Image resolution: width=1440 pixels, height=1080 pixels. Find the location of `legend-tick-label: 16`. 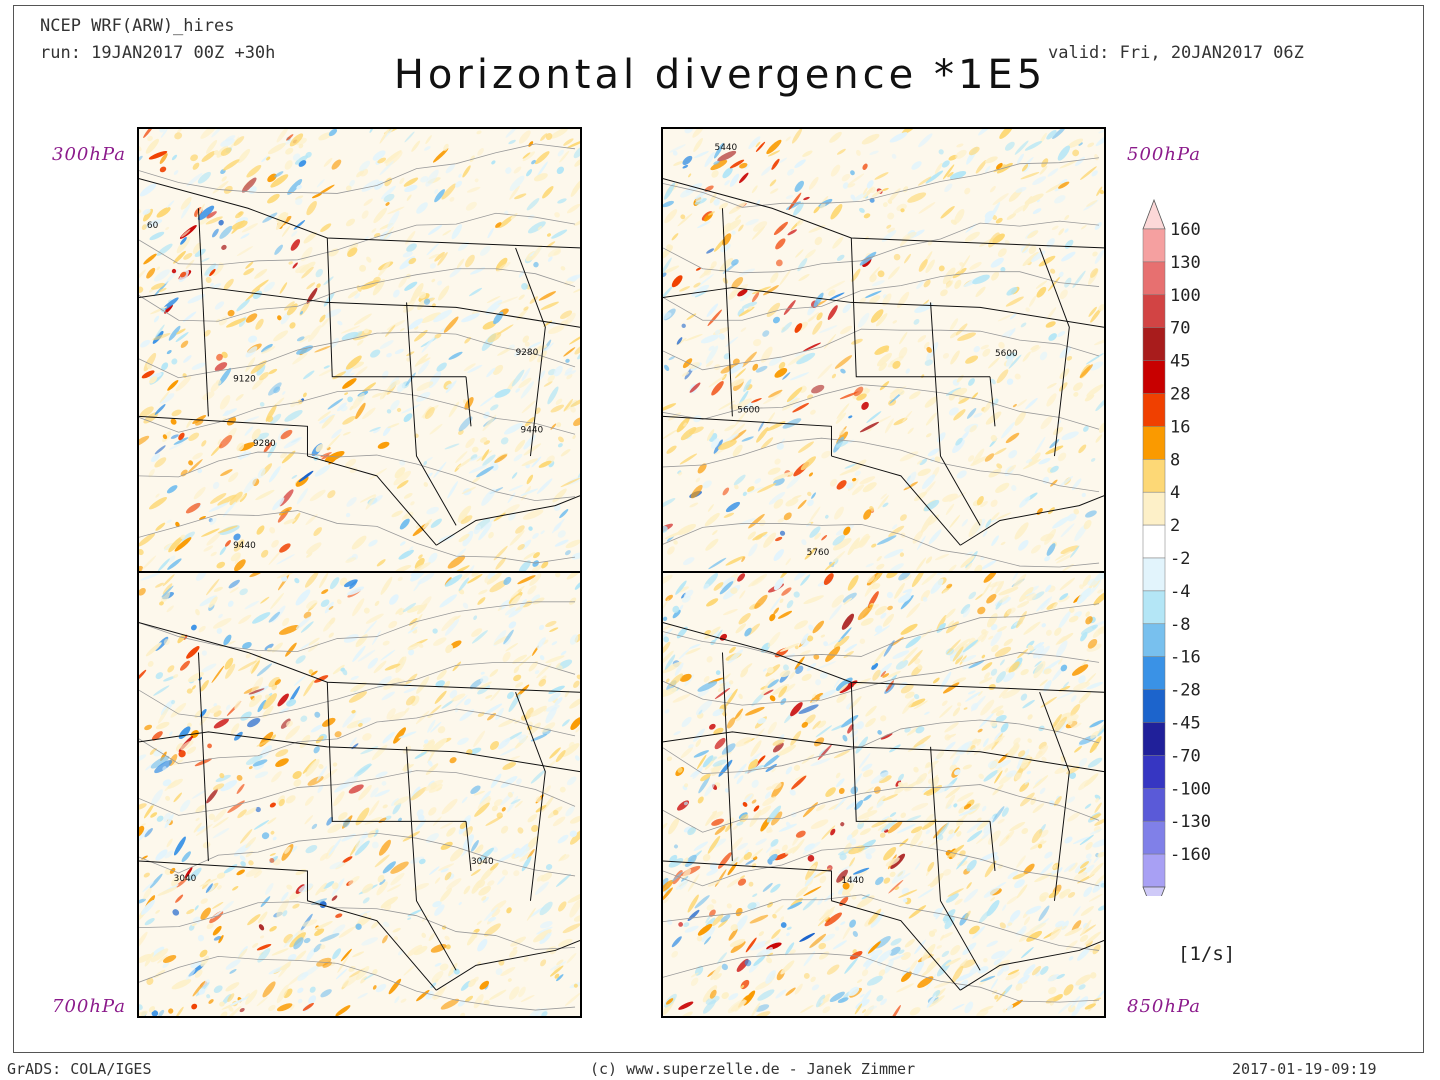

legend-tick-label: 16 is located at coordinates (1180, 427).